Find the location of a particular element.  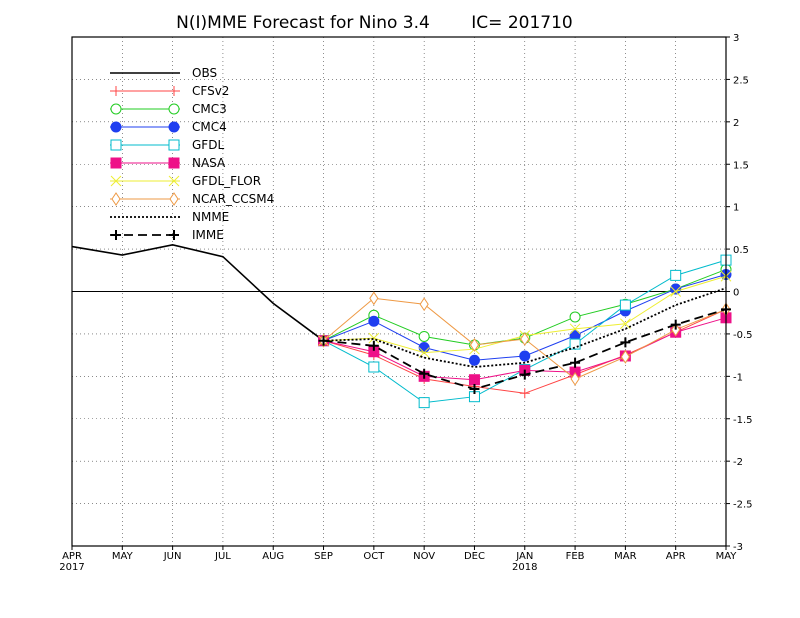

legend-label-gfdl-flor: GFDL_FLOR is located at coordinates (226, 181).